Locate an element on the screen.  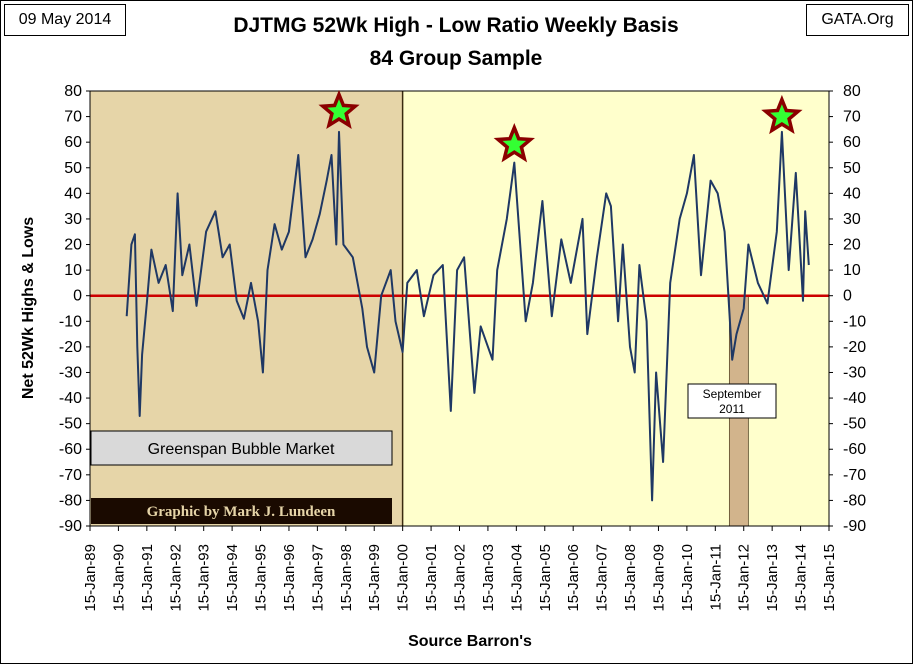
x-tick-label: 15-Jan-98 is located at coordinates (346, 578).